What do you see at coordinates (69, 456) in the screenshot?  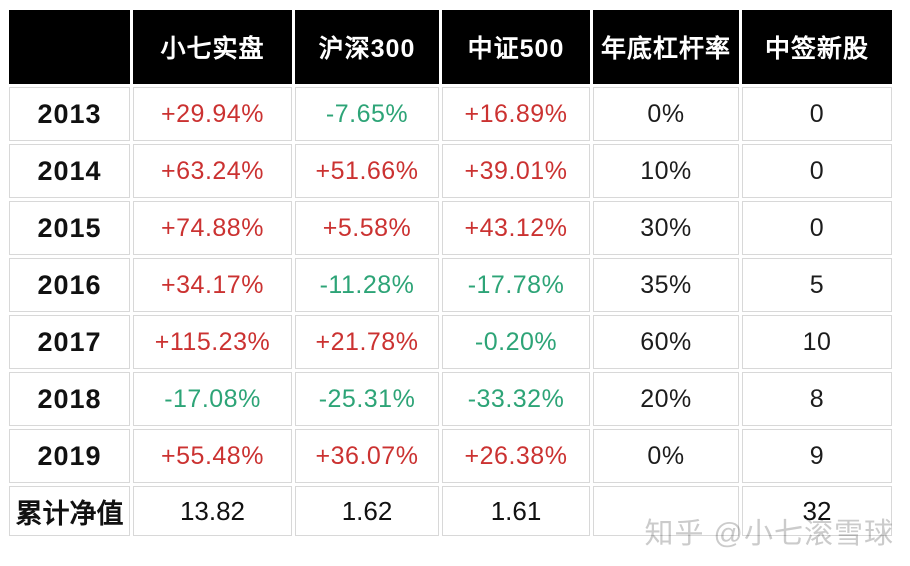 I see `year-cell: 2019` at bounding box center [69, 456].